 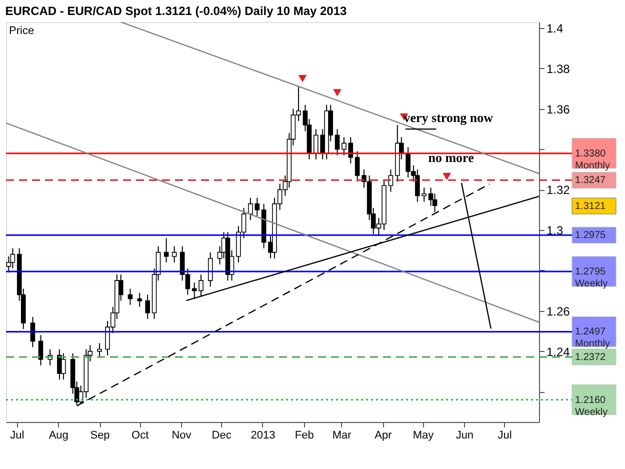 What do you see at coordinates (342, 436) in the screenshot?
I see `x-tick-label: Mar` at bounding box center [342, 436].